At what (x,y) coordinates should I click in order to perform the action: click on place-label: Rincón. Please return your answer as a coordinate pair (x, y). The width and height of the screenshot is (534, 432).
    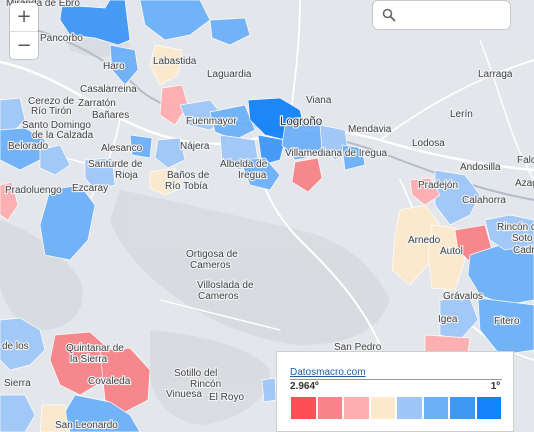
    Looking at the image, I should click on (205, 384).